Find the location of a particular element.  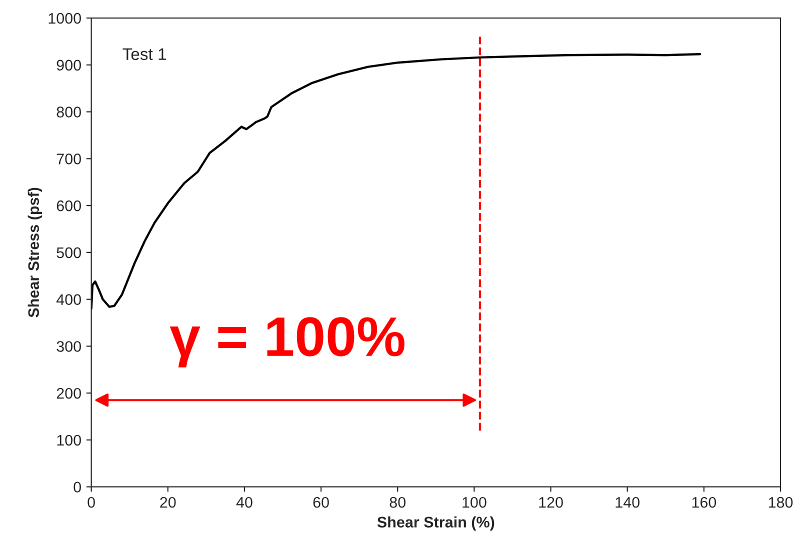

y-tick-label: 500 is located at coordinates (68, 252).